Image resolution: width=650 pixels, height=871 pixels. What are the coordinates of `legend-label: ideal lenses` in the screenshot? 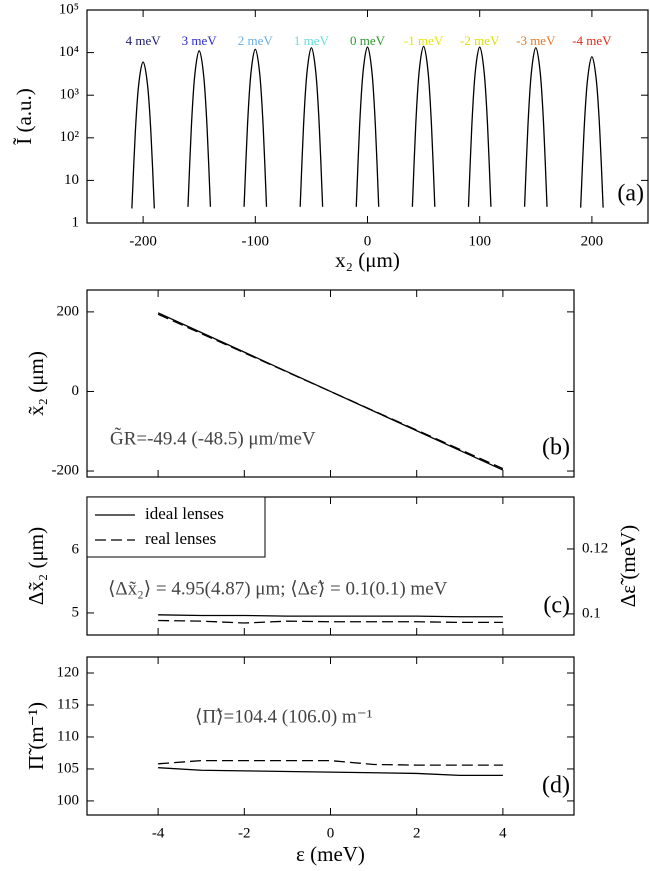 It's located at (184, 513).